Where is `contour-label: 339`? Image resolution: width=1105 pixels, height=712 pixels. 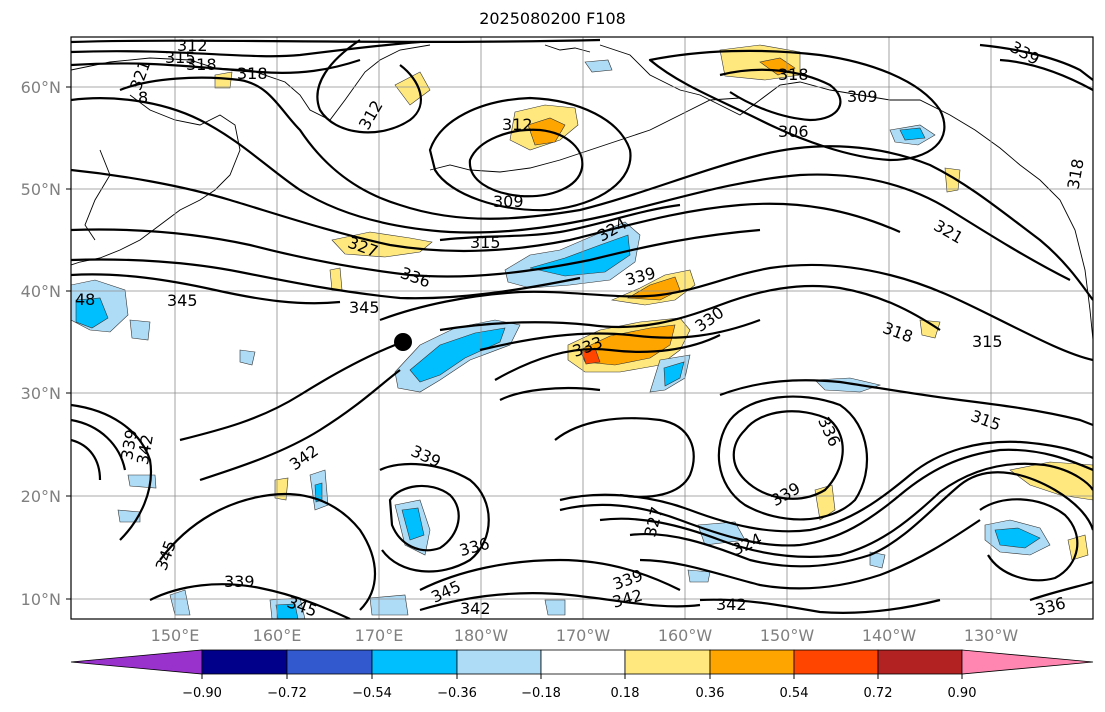
contour-label: 339 is located at coordinates (239, 581).